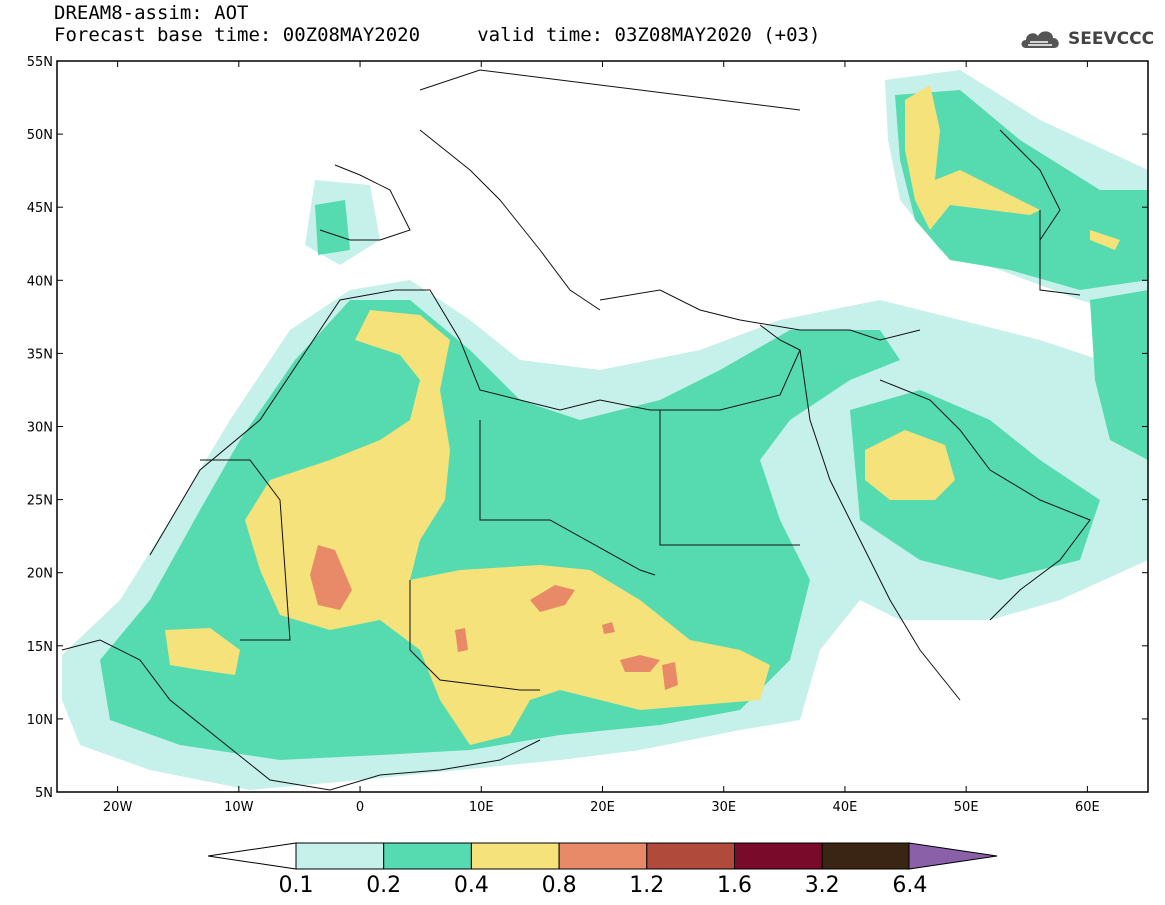 Image resolution: width=1165 pixels, height=905 pixels. Describe the element at coordinates (723, 807) in the screenshot. I see `lon-label: 30E` at that location.